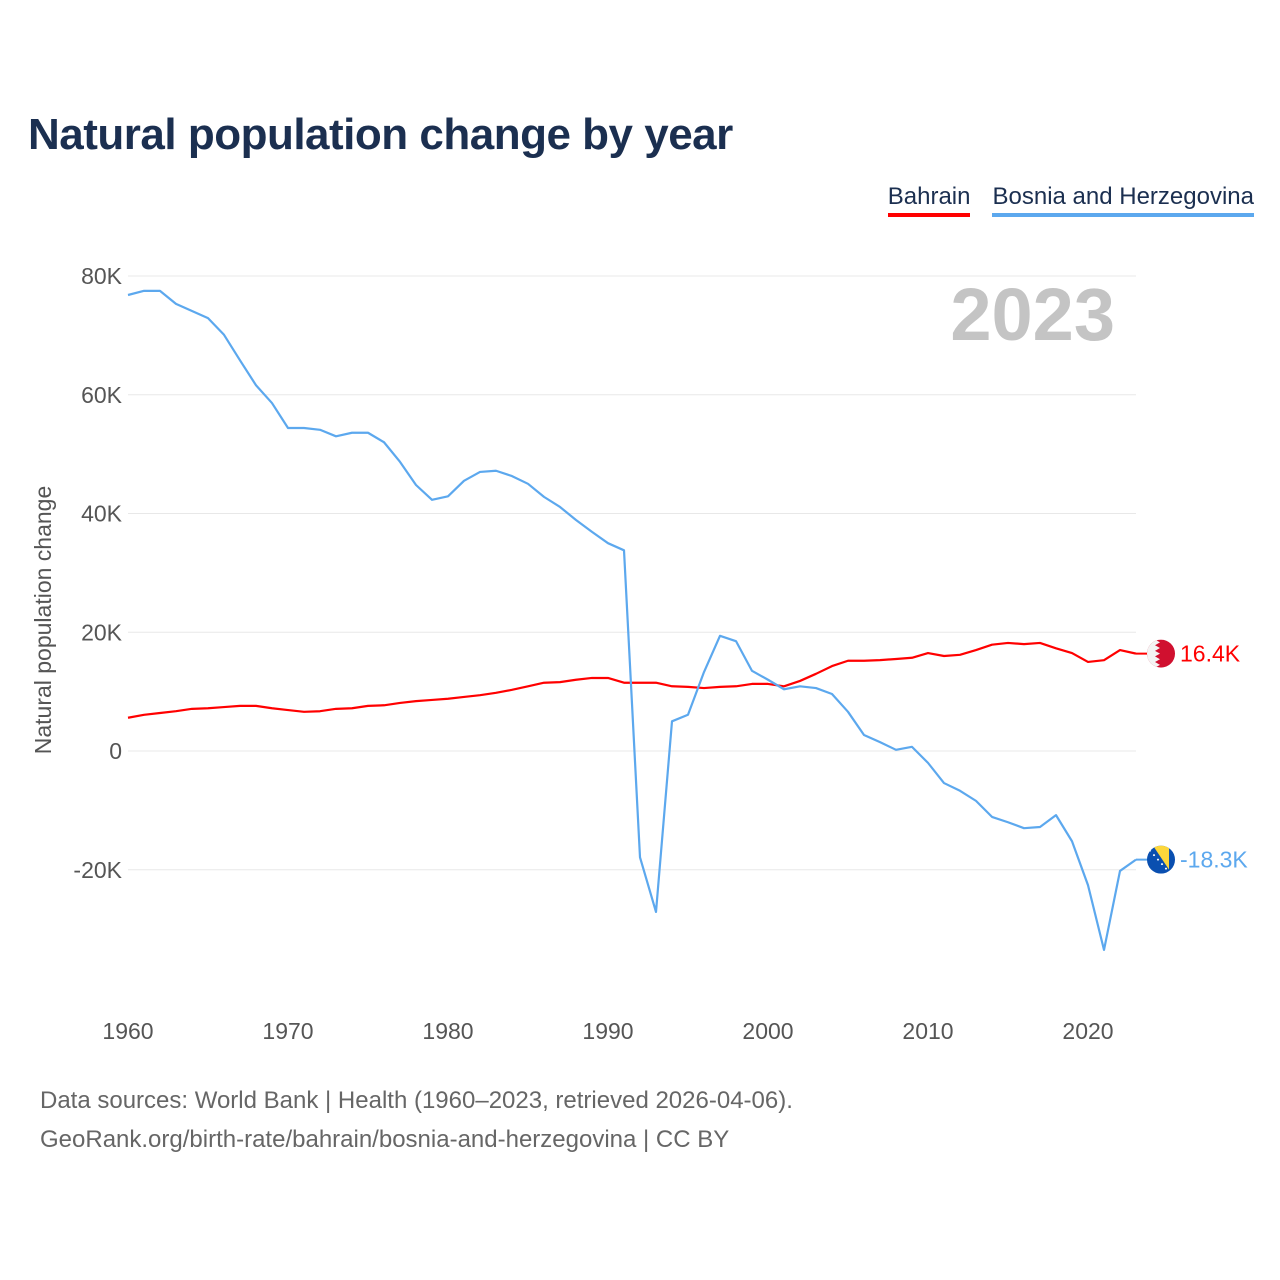 The width and height of the screenshot is (1280, 1280). I want to click on x-tick-label: 1990, so click(607, 1031).